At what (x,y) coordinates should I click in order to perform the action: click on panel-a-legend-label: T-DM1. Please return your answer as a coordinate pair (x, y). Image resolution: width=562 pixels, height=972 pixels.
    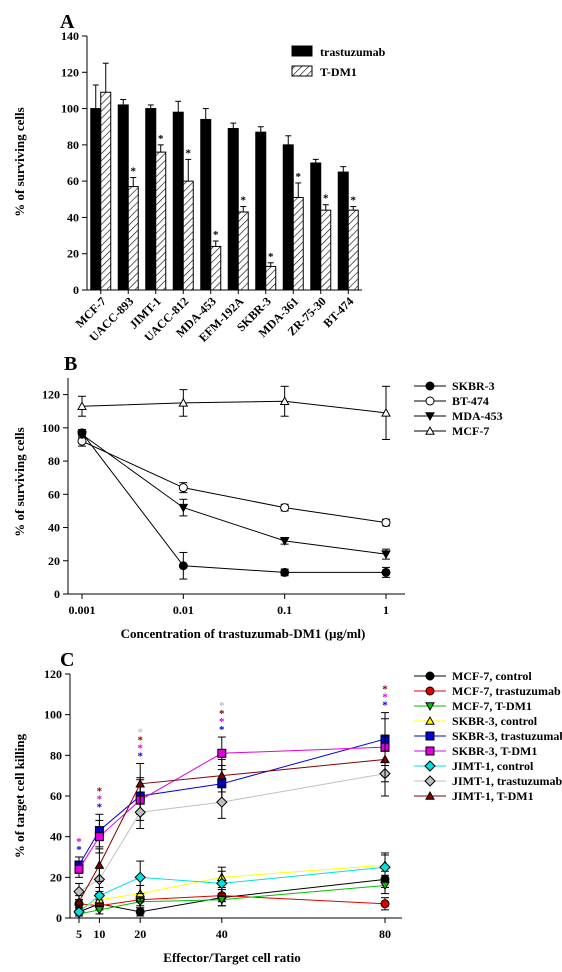
    Looking at the image, I should click on (338, 72).